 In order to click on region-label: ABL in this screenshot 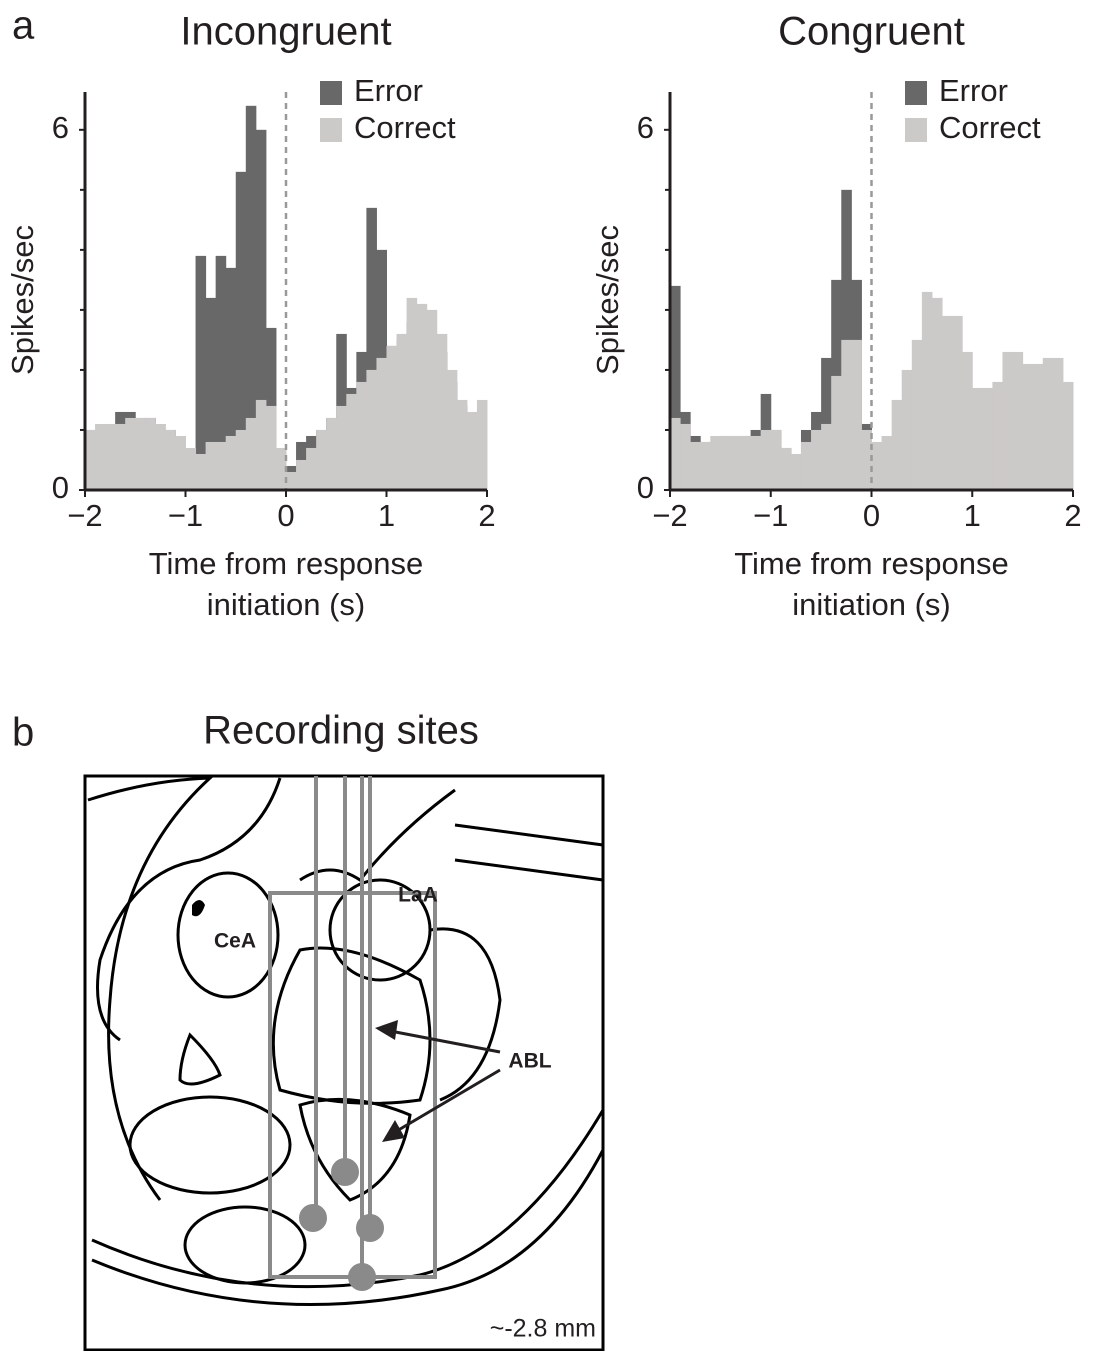, I will do `click(529, 1061)`.